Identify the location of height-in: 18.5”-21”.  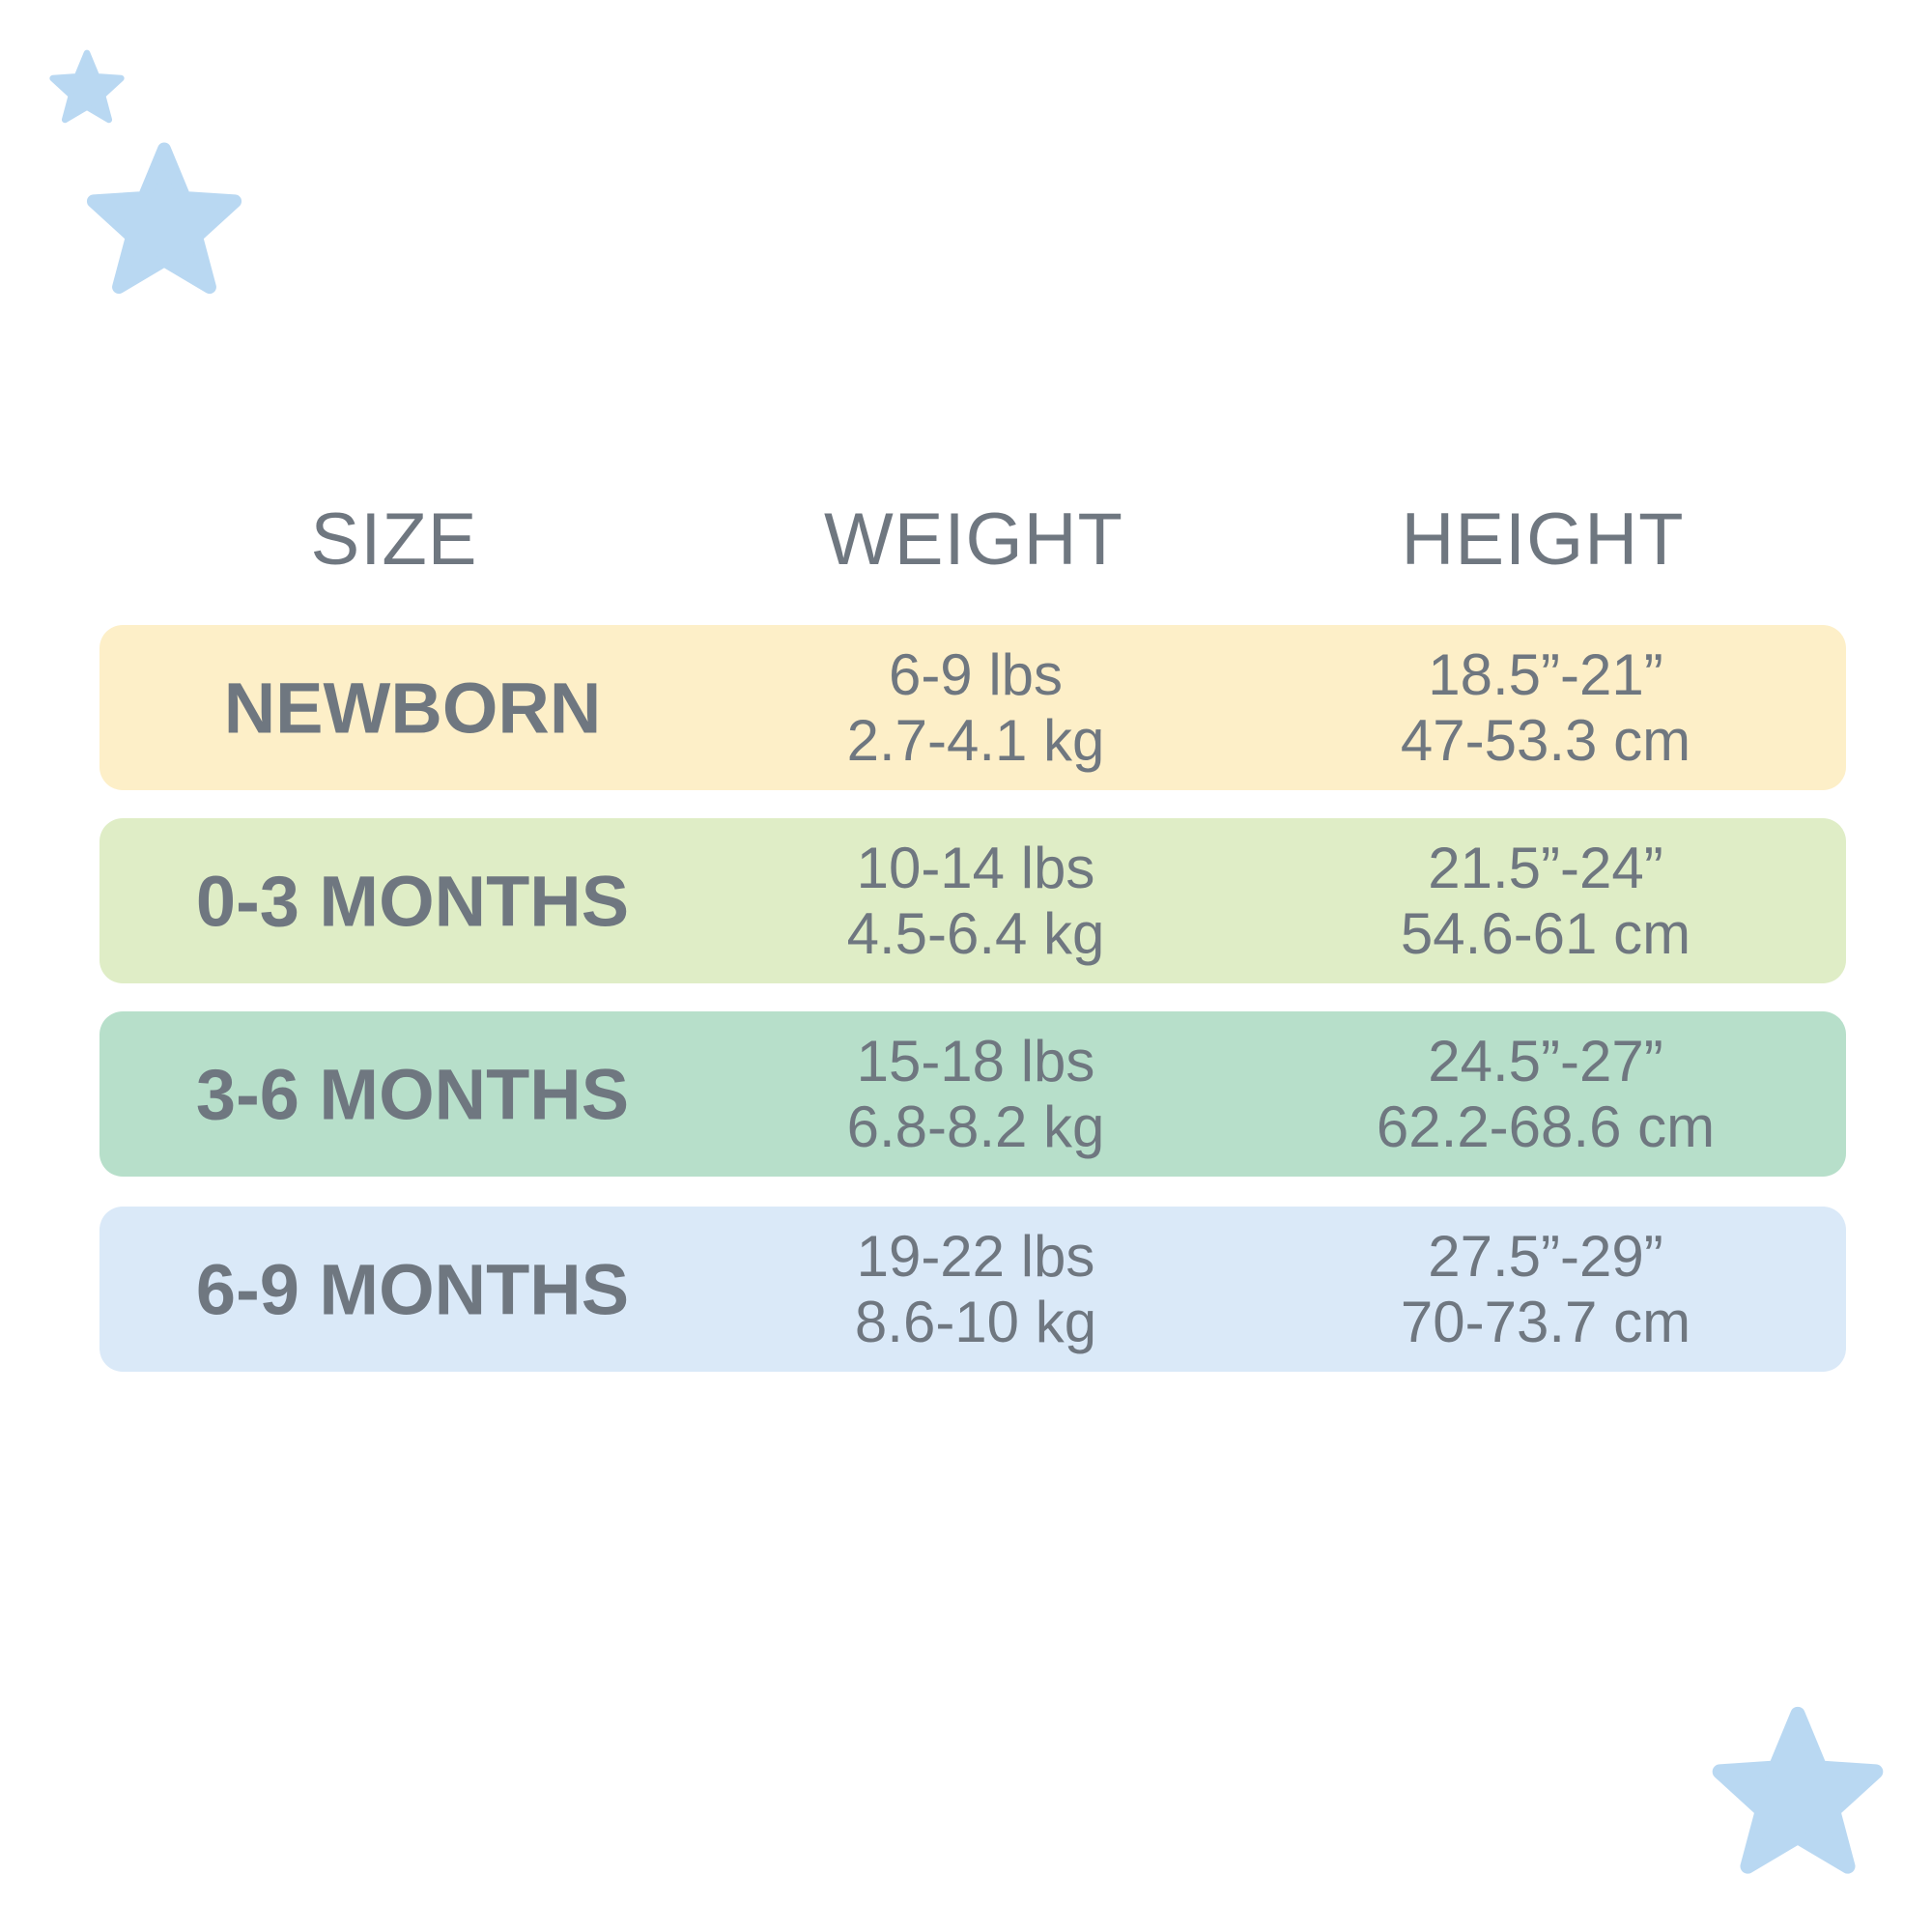
(1545, 674).